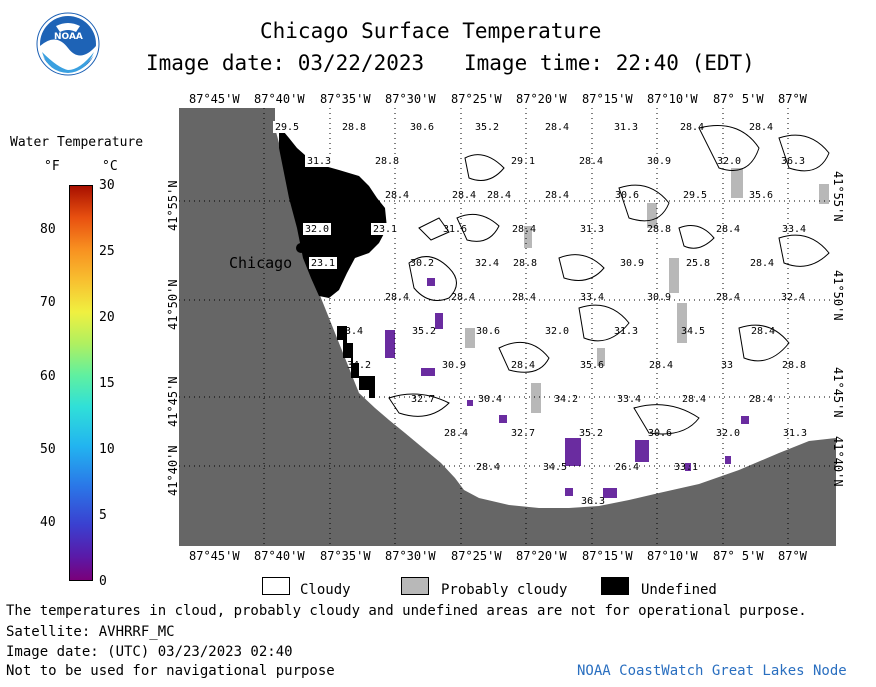 The height and width of the screenshot is (687, 876). Describe the element at coordinates (607, 99) in the screenshot. I see `lon-tick-top: 87°15'W` at that location.